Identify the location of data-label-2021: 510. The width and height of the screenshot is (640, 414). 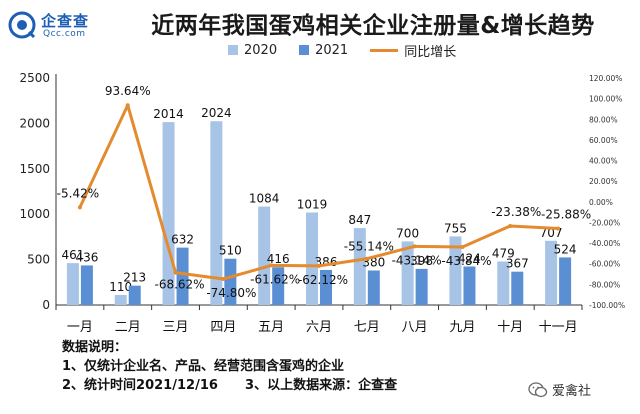
(230, 251).